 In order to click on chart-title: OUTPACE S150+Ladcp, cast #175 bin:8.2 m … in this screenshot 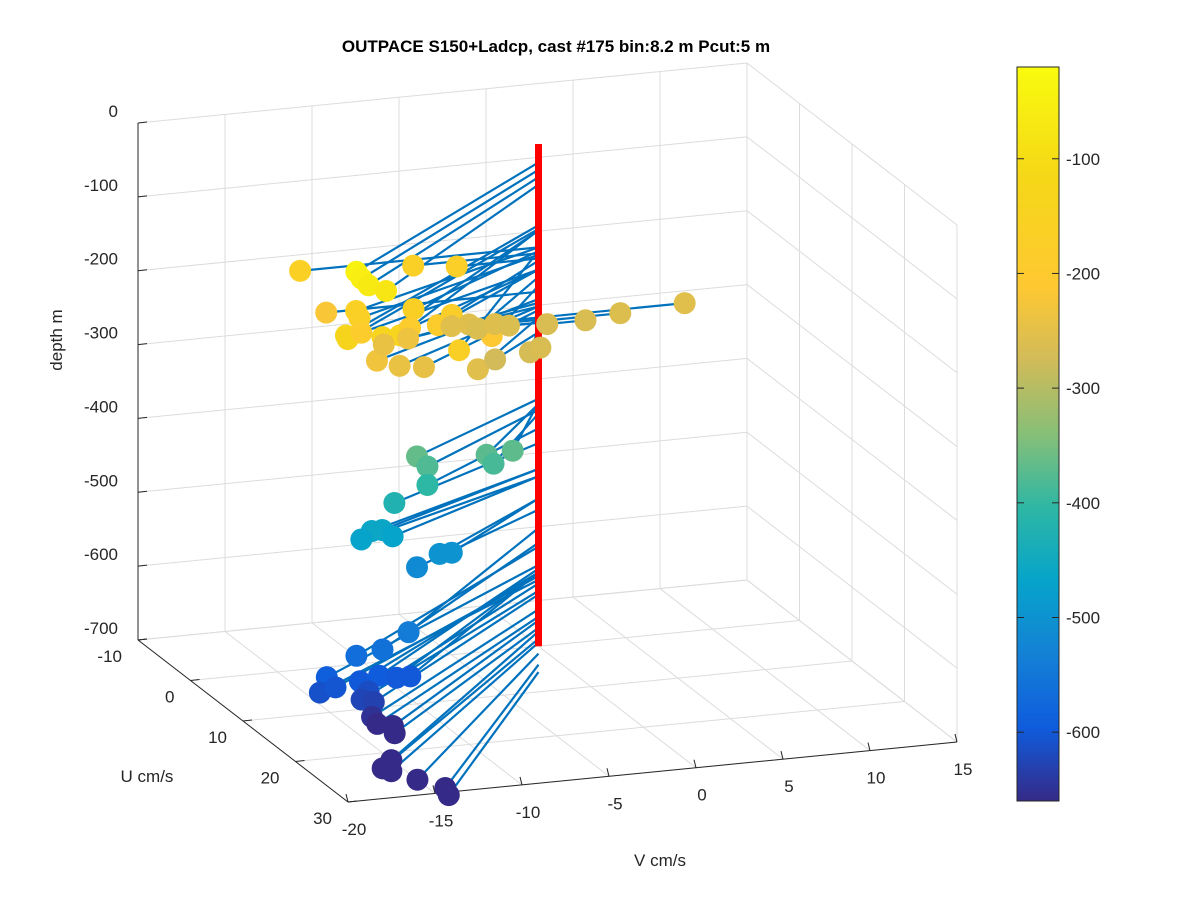, I will do `click(556, 46)`.